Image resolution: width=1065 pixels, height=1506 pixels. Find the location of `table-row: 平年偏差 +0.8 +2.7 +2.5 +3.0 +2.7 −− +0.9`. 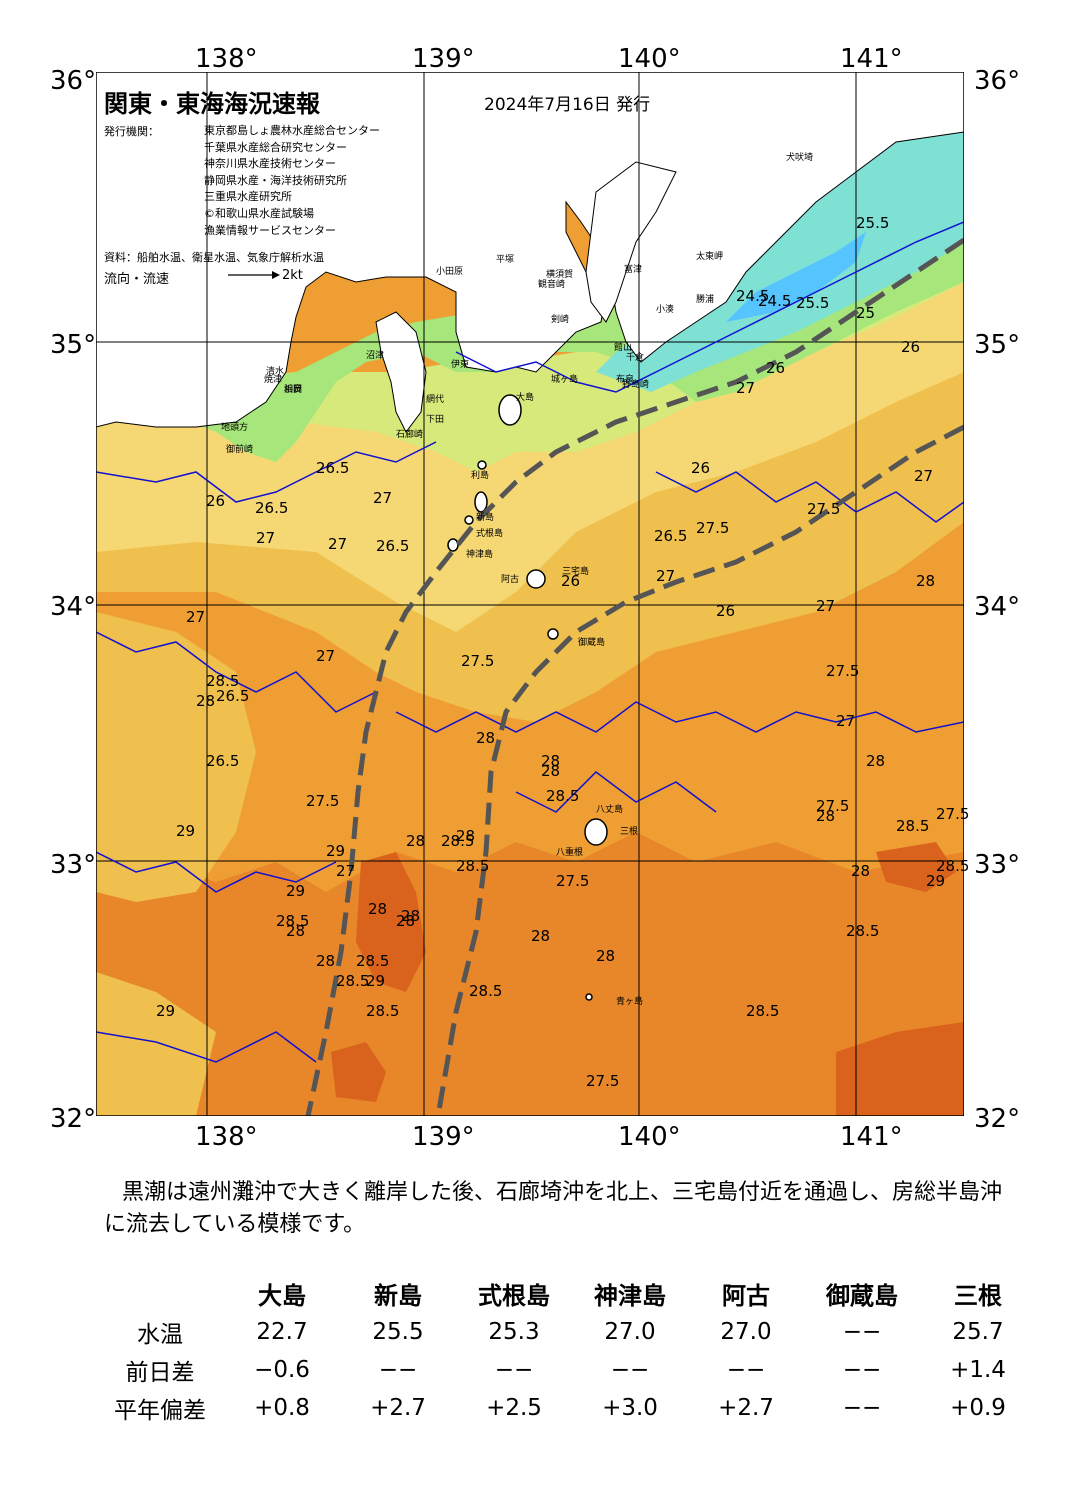

table-row: 平年偏差 +0.8 +2.7 +2.5 +3.0 +2.7 −− +0.9 is located at coordinates (566, 1408).